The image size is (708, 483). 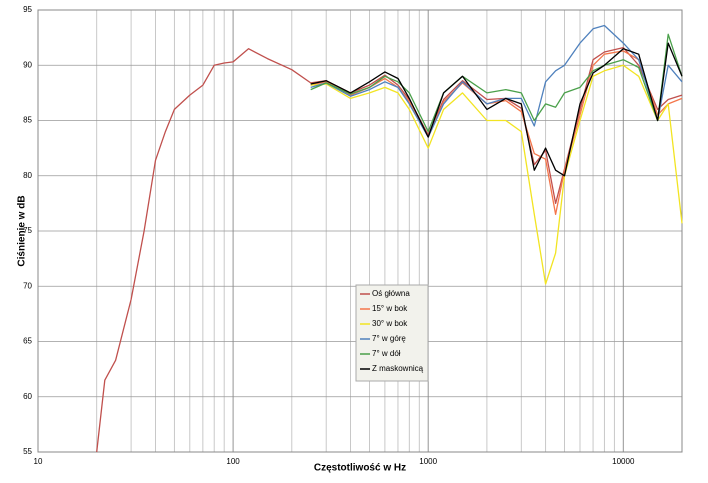 I want to click on x-tick-label: 10000, so click(x=623, y=461).